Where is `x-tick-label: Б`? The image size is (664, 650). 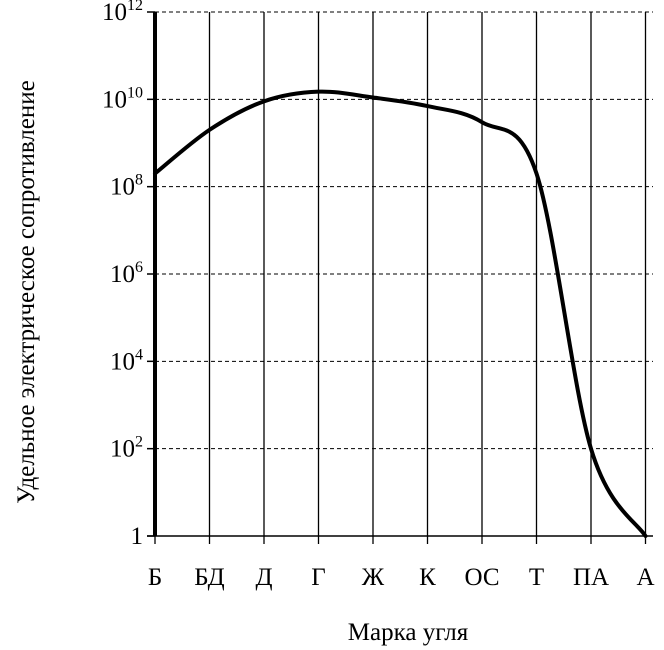 x-tick-label: Б is located at coordinates (155, 577).